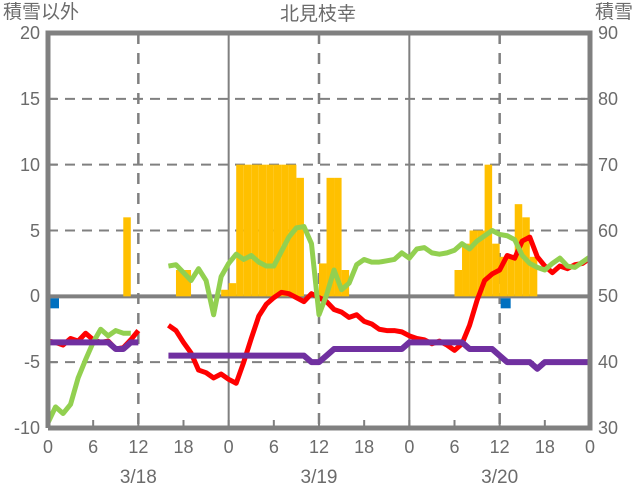 The width and height of the screenshot is (636, 501). What do you see at coordinates (608, 428) in the screenshot?
I see `y-axis-right-tick-label: 30` at bounding box center [608, 428].